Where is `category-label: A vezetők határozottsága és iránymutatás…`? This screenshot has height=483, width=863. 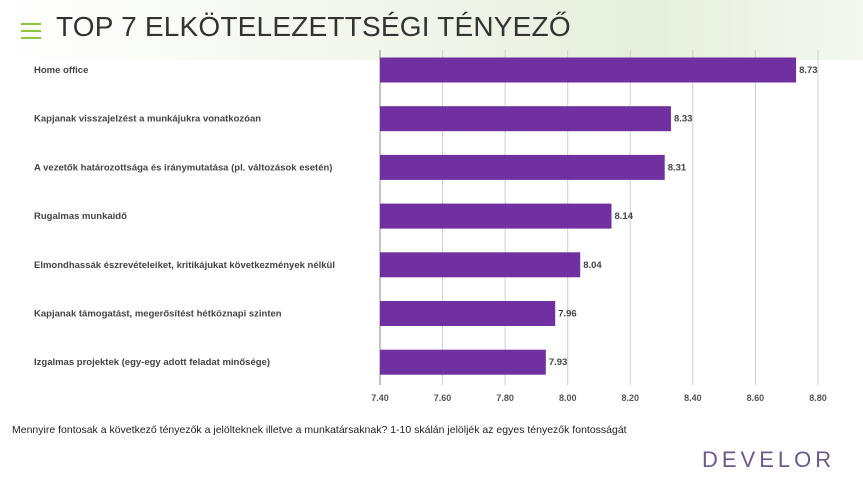
category-label: A vezetők határozottsága és iránymutatás… is located at coordinates (183, 167).